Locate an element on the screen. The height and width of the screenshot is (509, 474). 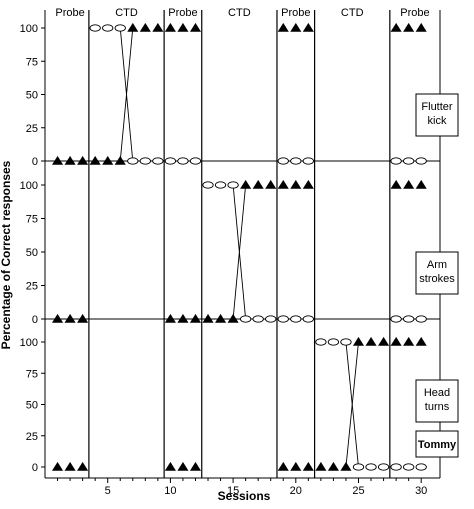
oval-point-p3-s26 is located at coordinates (371, 467).